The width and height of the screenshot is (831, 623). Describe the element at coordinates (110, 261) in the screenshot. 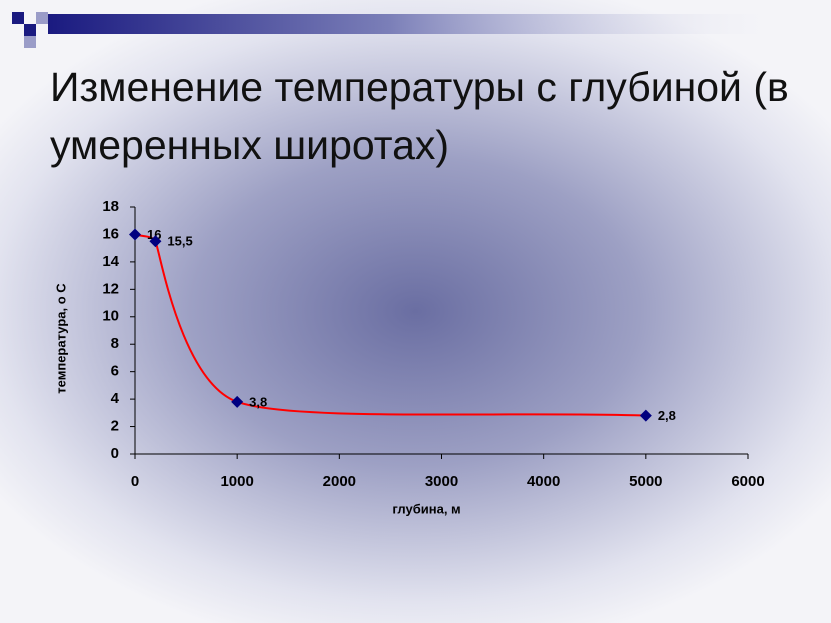

I see `y-tick-label: 14` at that location.